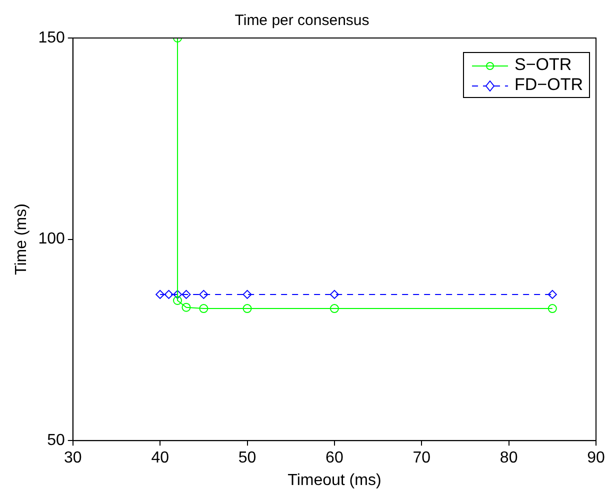 Image resolution: width=616 pixels, height=498 pixels. I want to click on x-tick-label: 30, so click(73, 458).